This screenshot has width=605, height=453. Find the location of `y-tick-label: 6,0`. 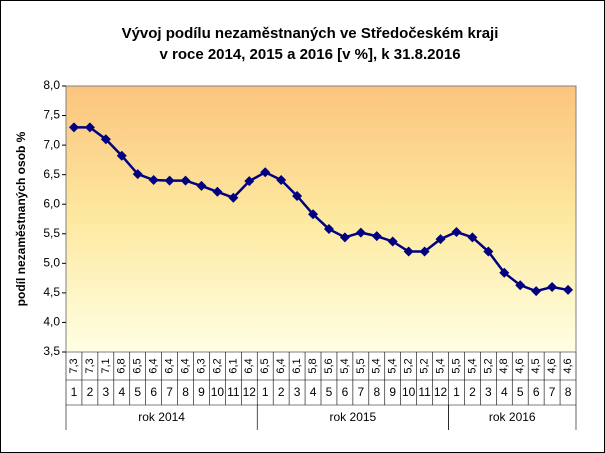

y-tick-label: 6,0 is located at coordinates (51, 203).